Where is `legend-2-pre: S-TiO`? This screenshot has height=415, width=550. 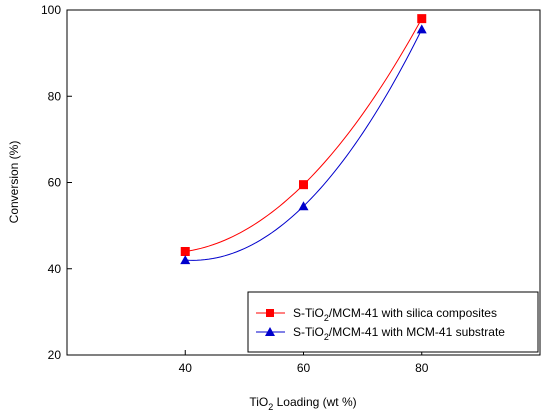 legend-2-pre: S-TiO is located at coordinates (308, 332).